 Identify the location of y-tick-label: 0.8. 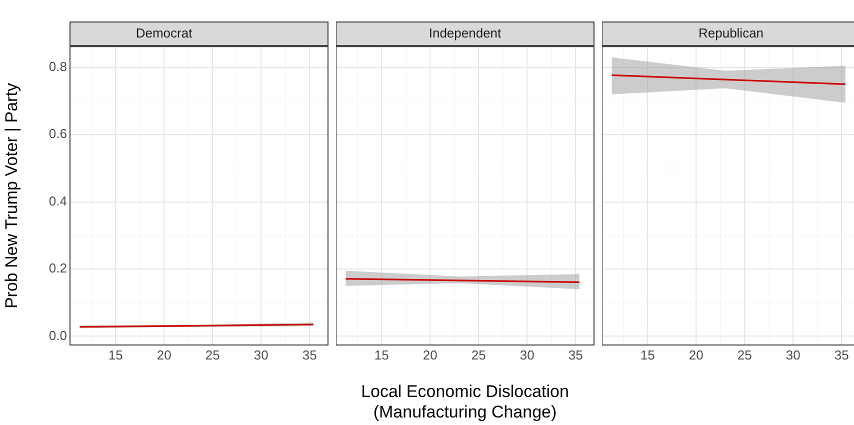
(57, 66).